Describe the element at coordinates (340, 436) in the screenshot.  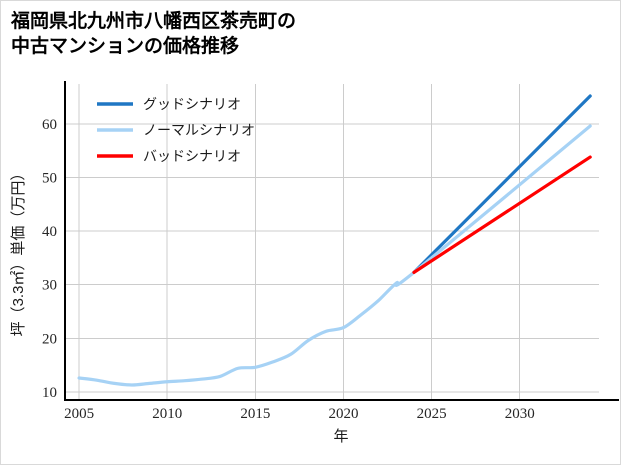
I see `x-axis-title: 年` at that location.